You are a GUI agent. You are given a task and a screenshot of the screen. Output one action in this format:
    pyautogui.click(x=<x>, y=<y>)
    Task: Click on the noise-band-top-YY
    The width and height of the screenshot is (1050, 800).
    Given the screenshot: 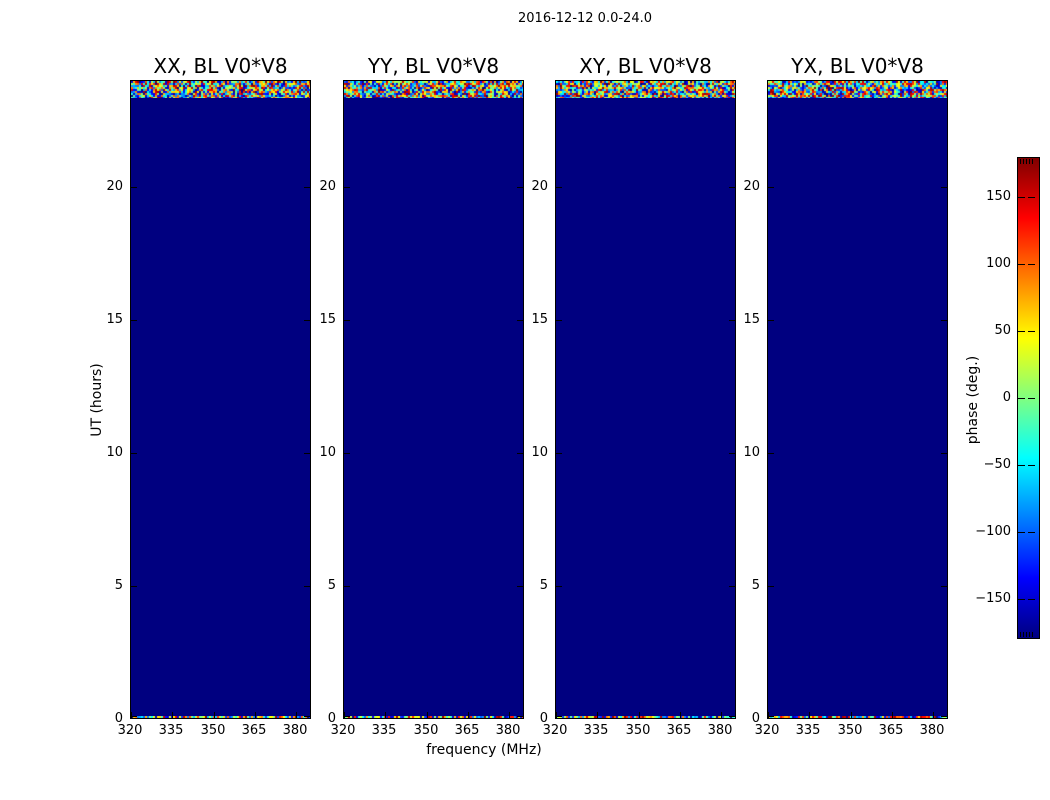 What is the action you would take?
    pyautogui.click(x=433, y=89)
    